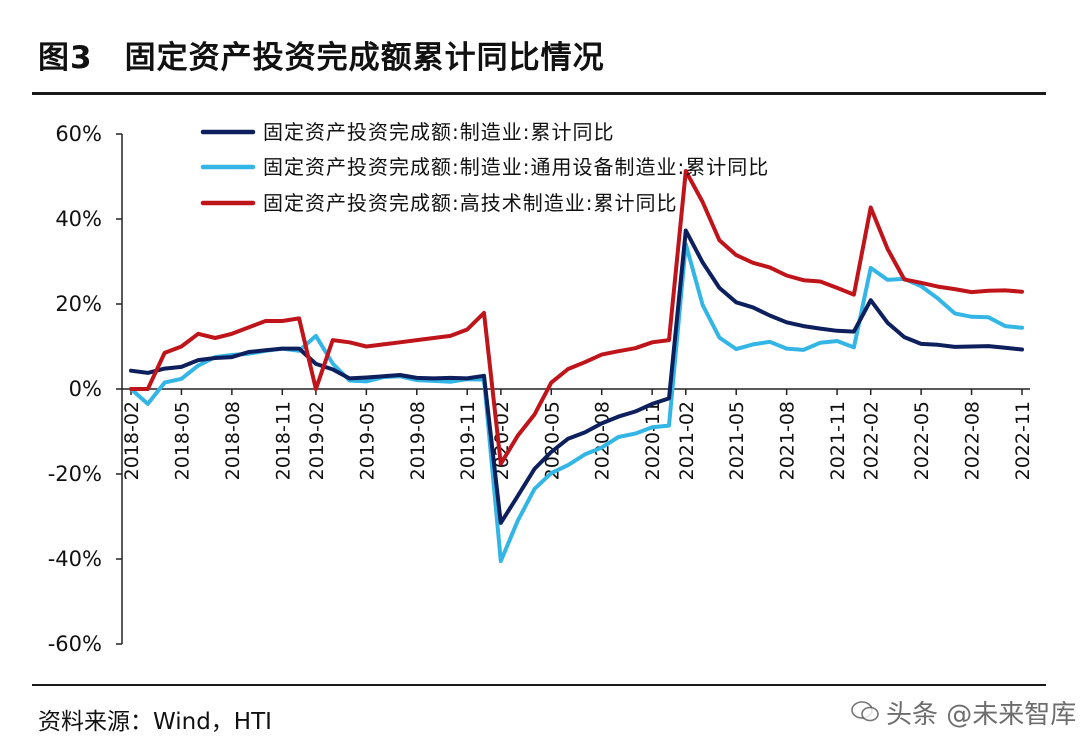 This screenshot has width=1080, height=740. What do you see at coordinates (872, 440) in the screenshot?
I see `x-tick-label: 2022-02` at bounding box center [872, 440].